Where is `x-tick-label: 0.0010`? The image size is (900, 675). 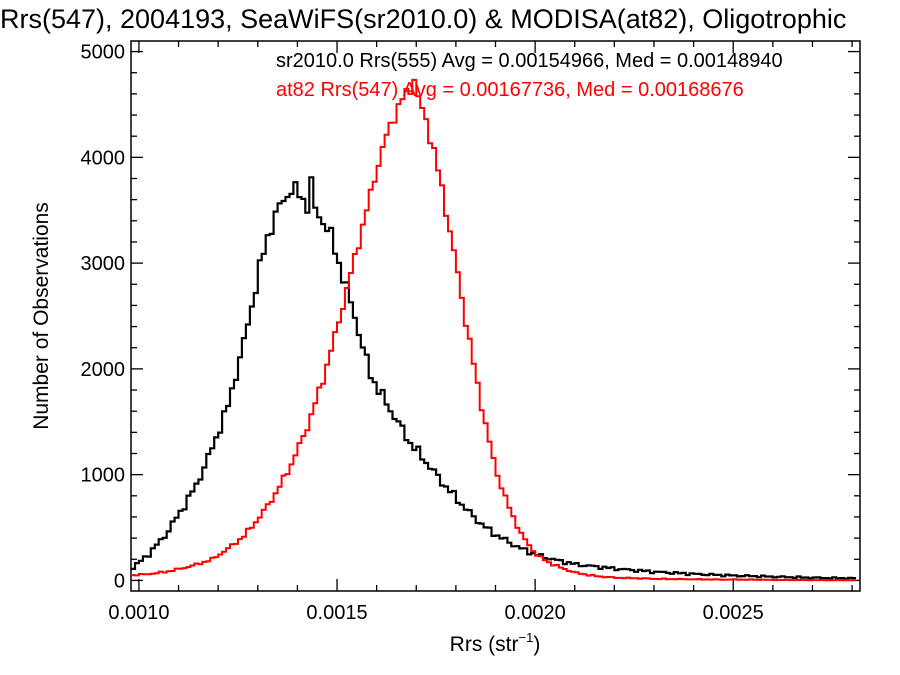
x-tick-label: 0.0010 is located at coordinates (138, 613).